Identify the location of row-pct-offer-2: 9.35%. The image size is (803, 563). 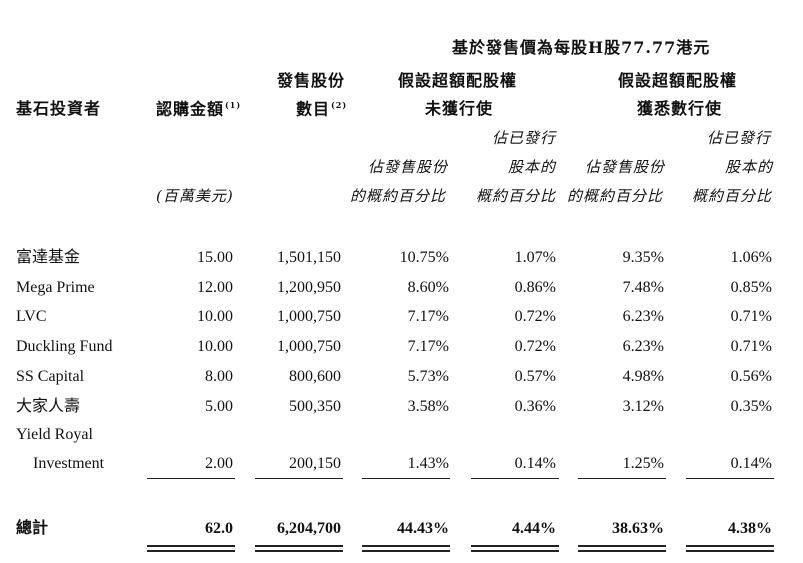
(643, 257).